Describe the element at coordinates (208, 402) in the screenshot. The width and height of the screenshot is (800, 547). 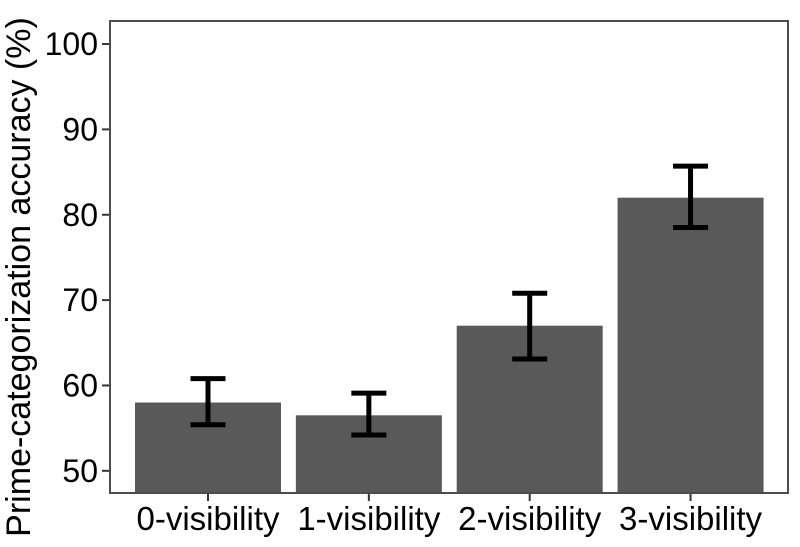
I see `error-bar-0-visibility` at that location.